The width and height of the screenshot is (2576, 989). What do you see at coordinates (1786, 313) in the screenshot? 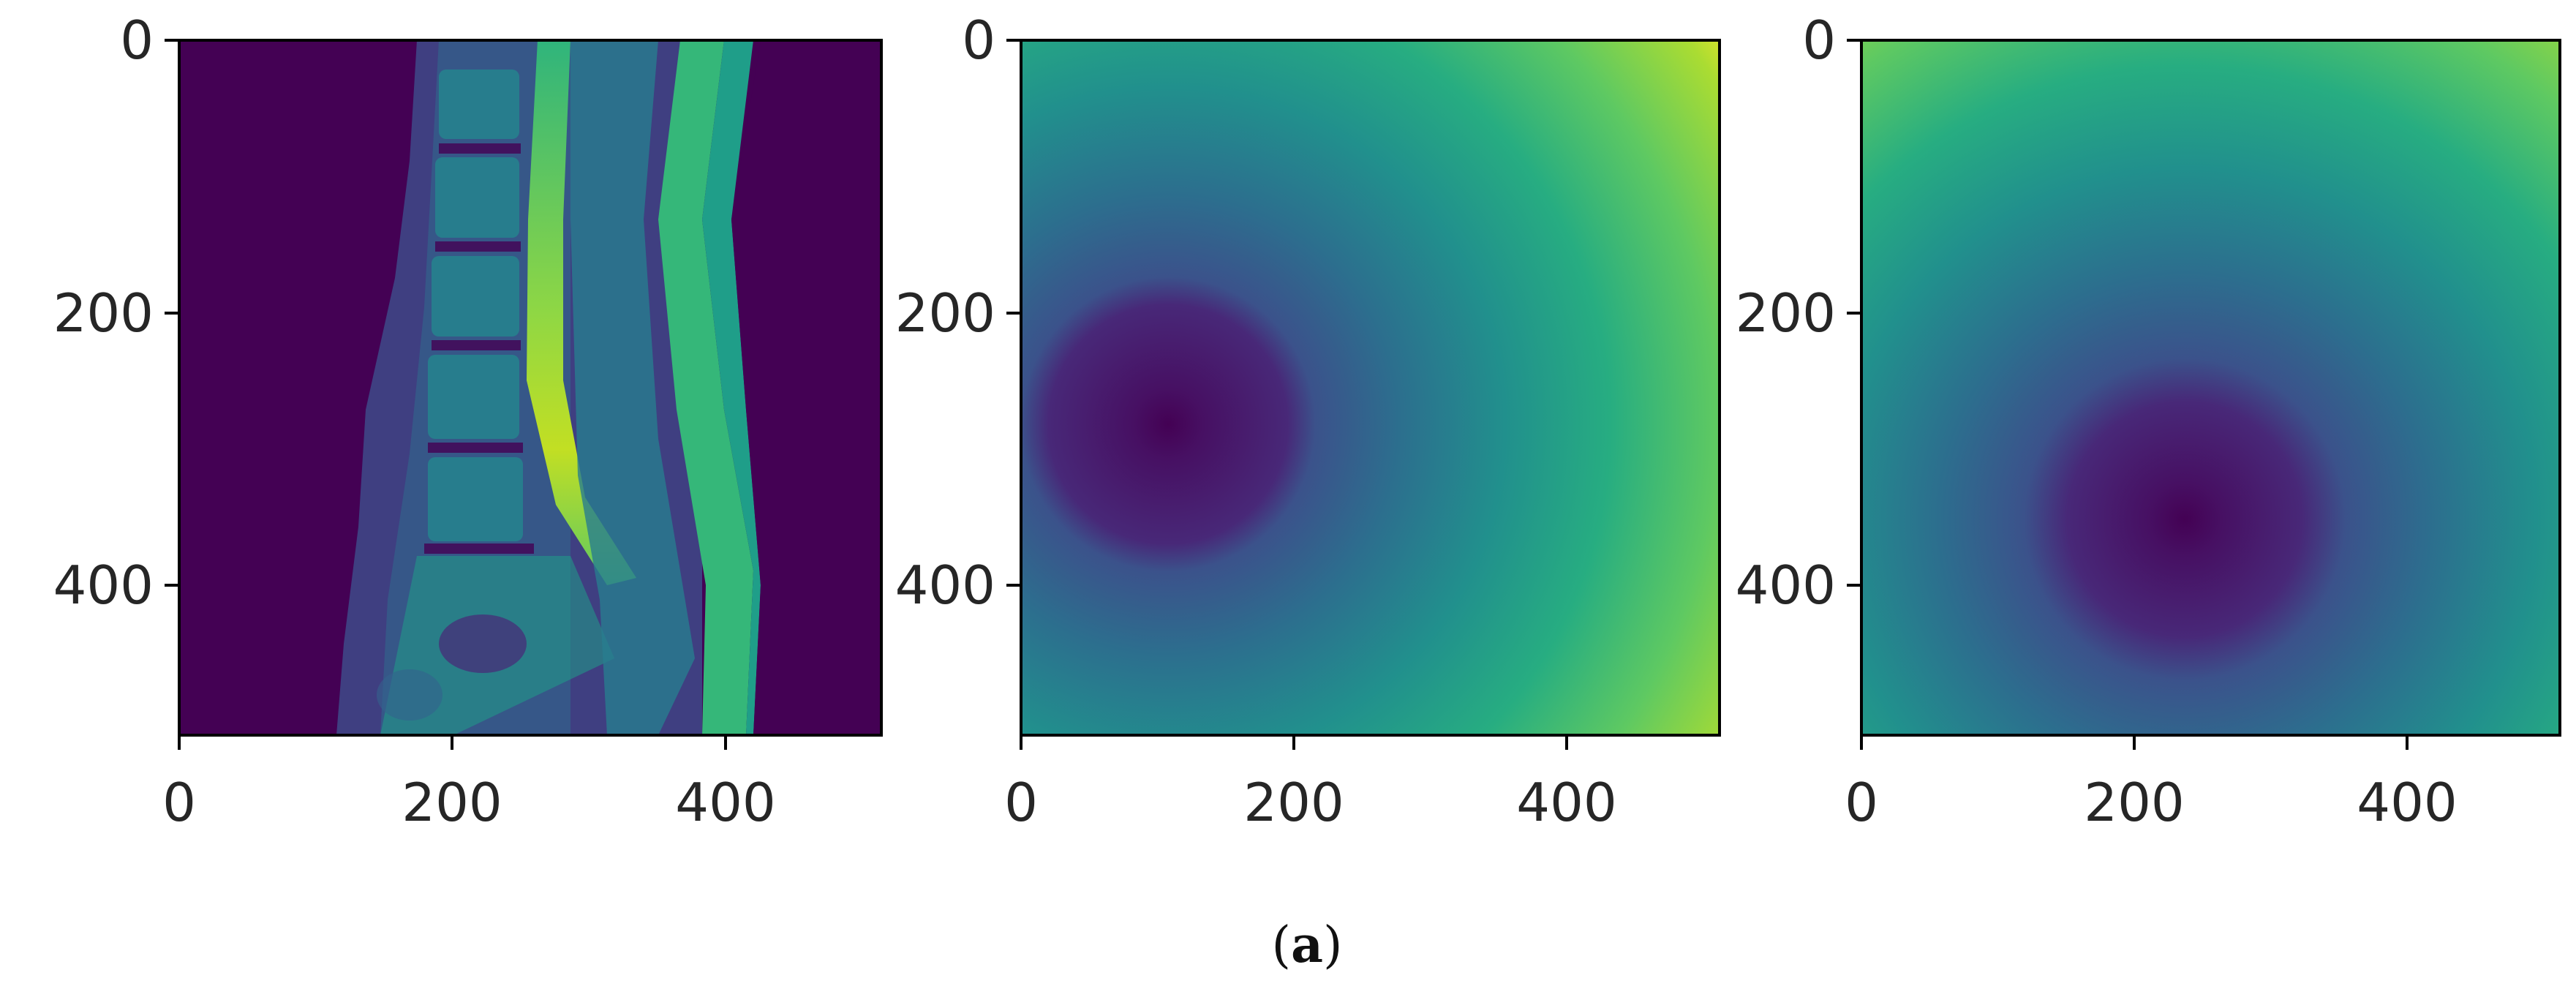
I see `distance-map-2-ytick-200: 200` at bounding box center [1786, 313].